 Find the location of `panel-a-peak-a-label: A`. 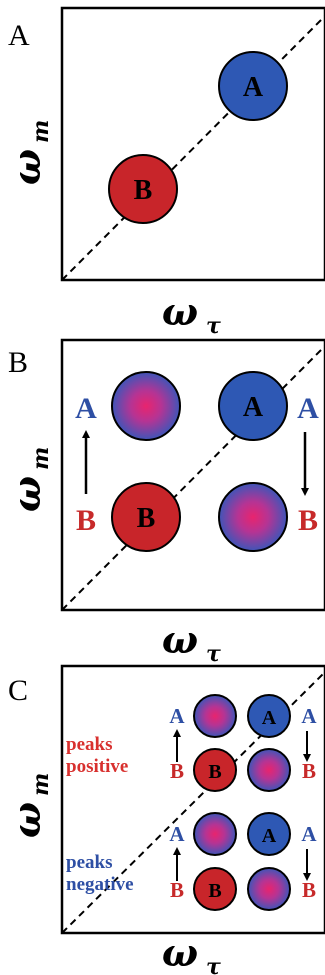

panel-a-peak-a-label: A is located at coordinates (253, 87).